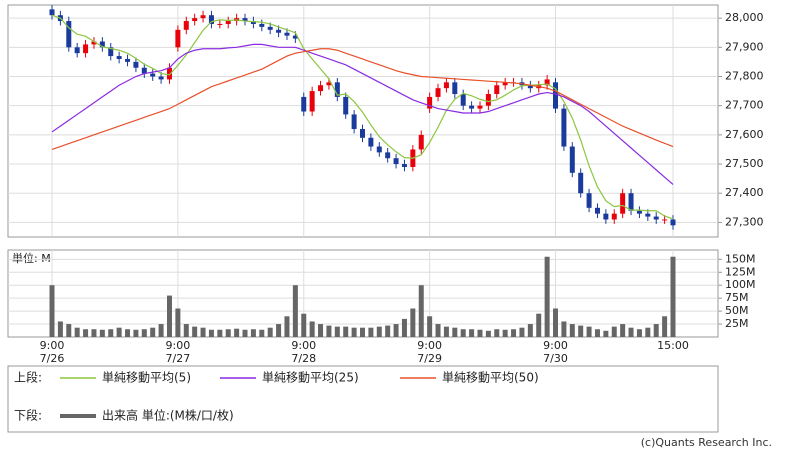  Describe the element at coordinates (744, 163) in the screenshot. I see `y-tick-label: 27,500` at that location.